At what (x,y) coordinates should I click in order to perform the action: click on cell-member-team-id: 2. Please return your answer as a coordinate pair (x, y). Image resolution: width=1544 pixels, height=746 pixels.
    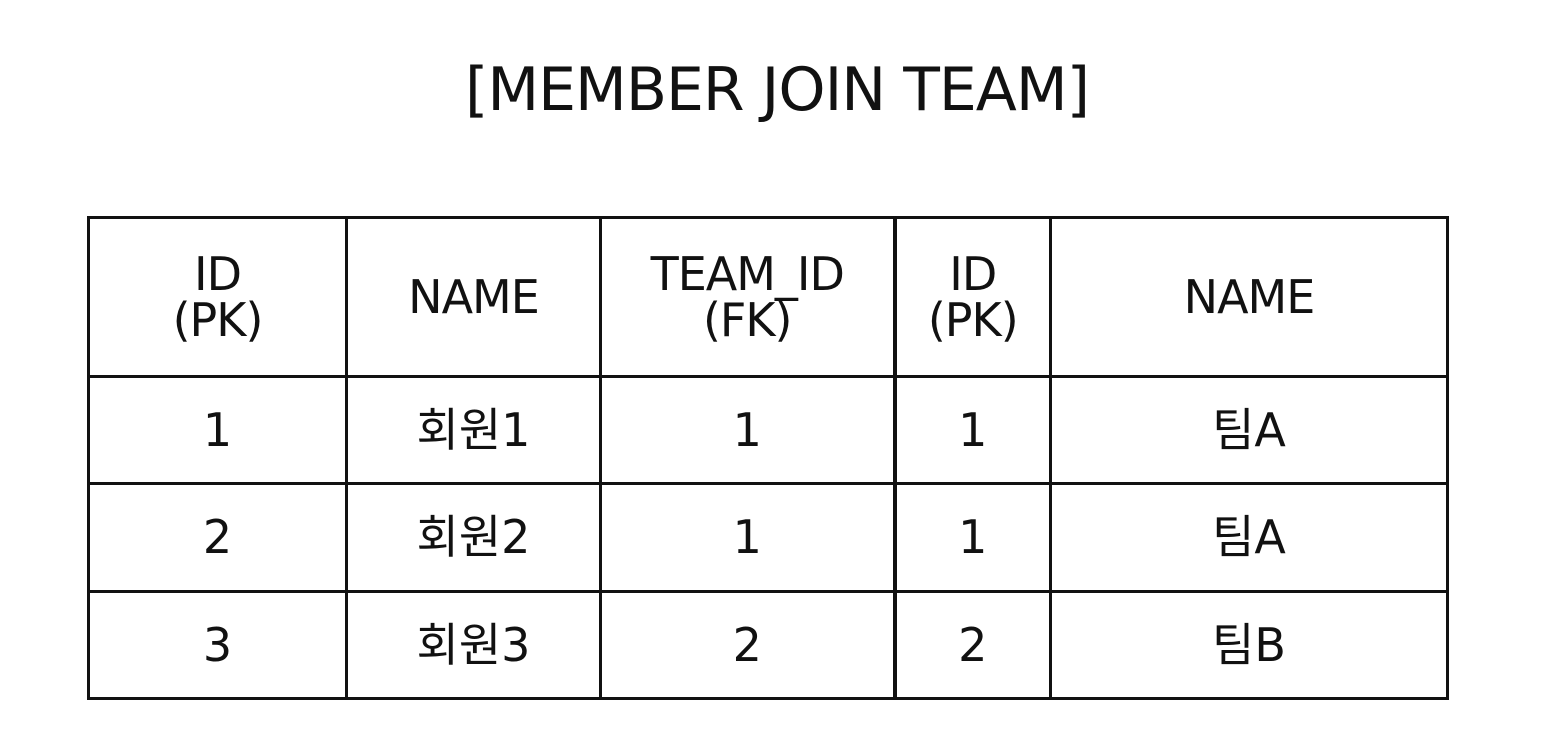
    Looking at the image, I should click on (748, 645).